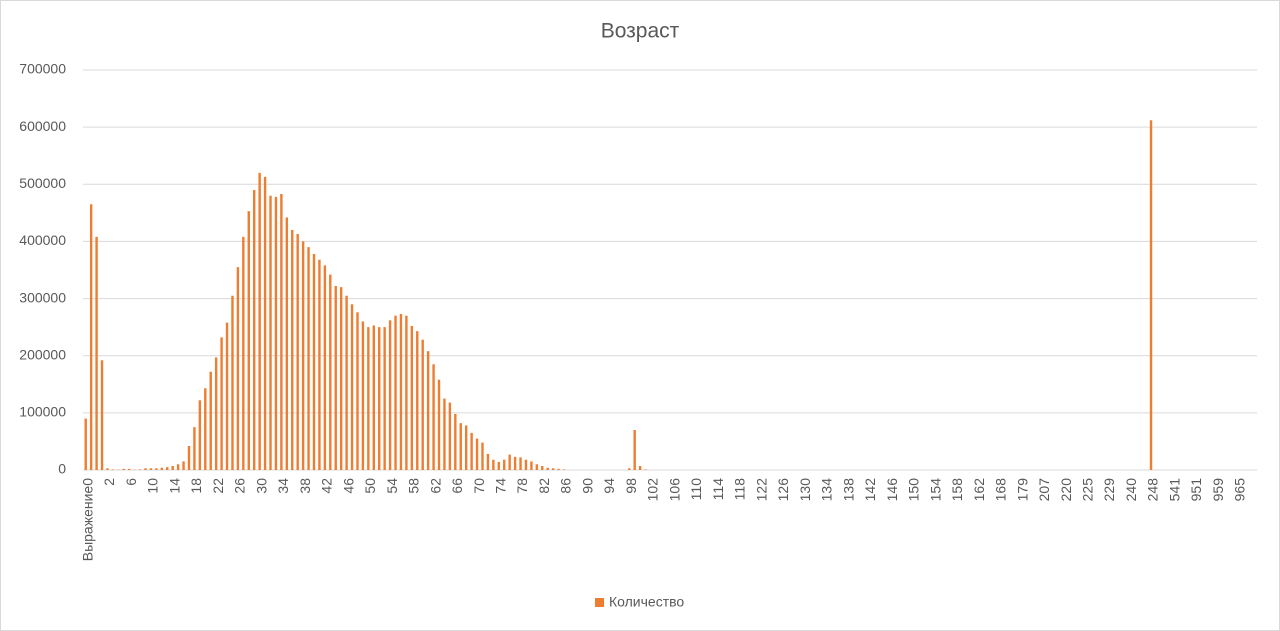  I want to click on x-tick-label: 134, so click(827, 490).